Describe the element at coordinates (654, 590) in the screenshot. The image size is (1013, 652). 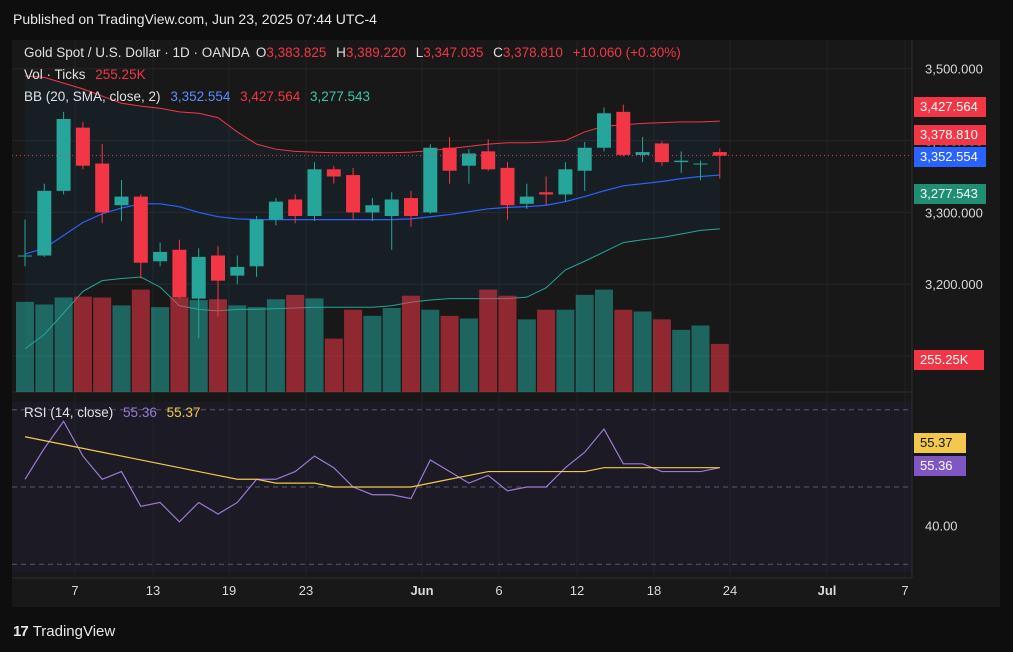
I see `time-tick-label: 18` at that location.